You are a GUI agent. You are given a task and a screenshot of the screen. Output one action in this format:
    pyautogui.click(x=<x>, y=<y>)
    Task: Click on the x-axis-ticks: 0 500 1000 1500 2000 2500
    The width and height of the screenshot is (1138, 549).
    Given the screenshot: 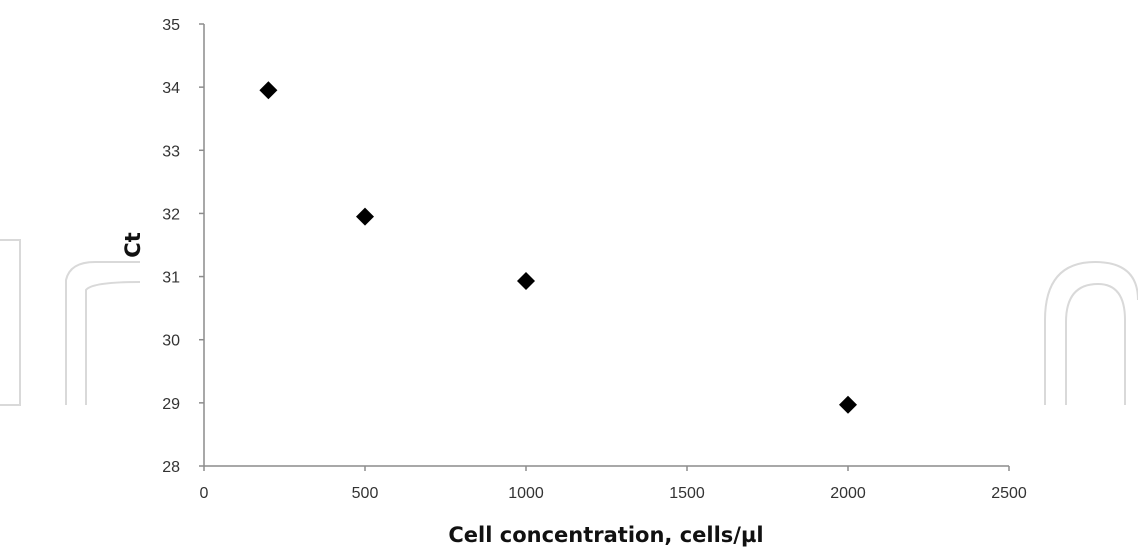 What is the action you would take?
    pyautogui.click(x=613, y=484)
    